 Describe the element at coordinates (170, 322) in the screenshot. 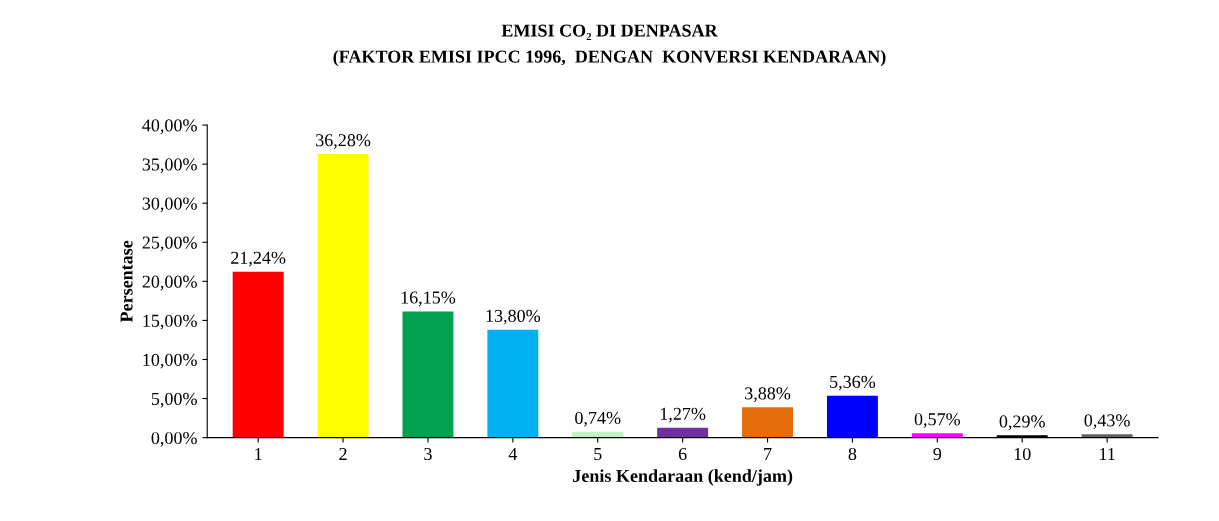

I see `y-tick-label: 15,00%` at that location.